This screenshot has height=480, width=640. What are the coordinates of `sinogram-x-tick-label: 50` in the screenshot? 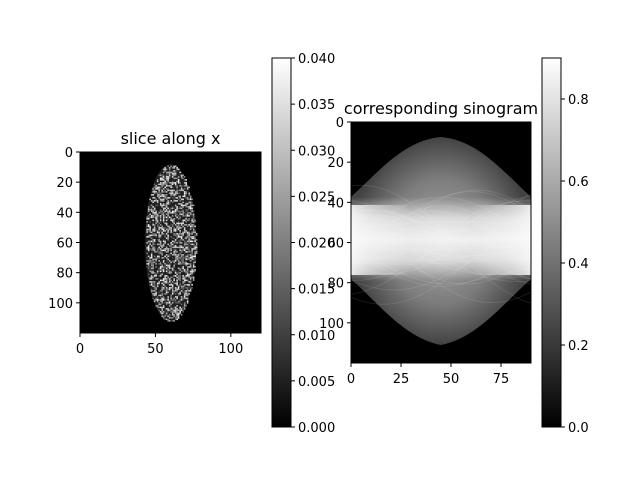 It's located at (451, 379).